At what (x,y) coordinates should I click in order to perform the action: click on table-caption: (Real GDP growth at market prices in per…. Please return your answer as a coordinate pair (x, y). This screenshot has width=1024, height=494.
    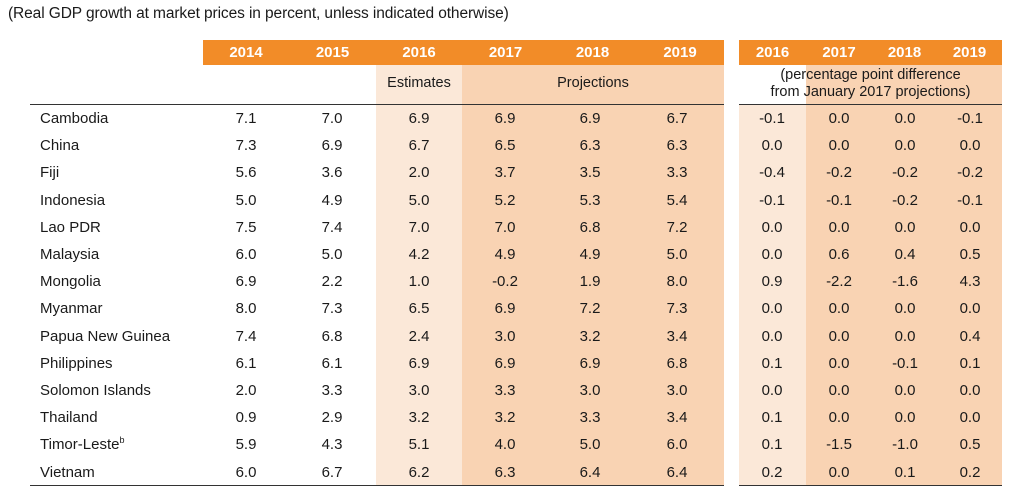
    Looking at the image, I should click on (258, 13).